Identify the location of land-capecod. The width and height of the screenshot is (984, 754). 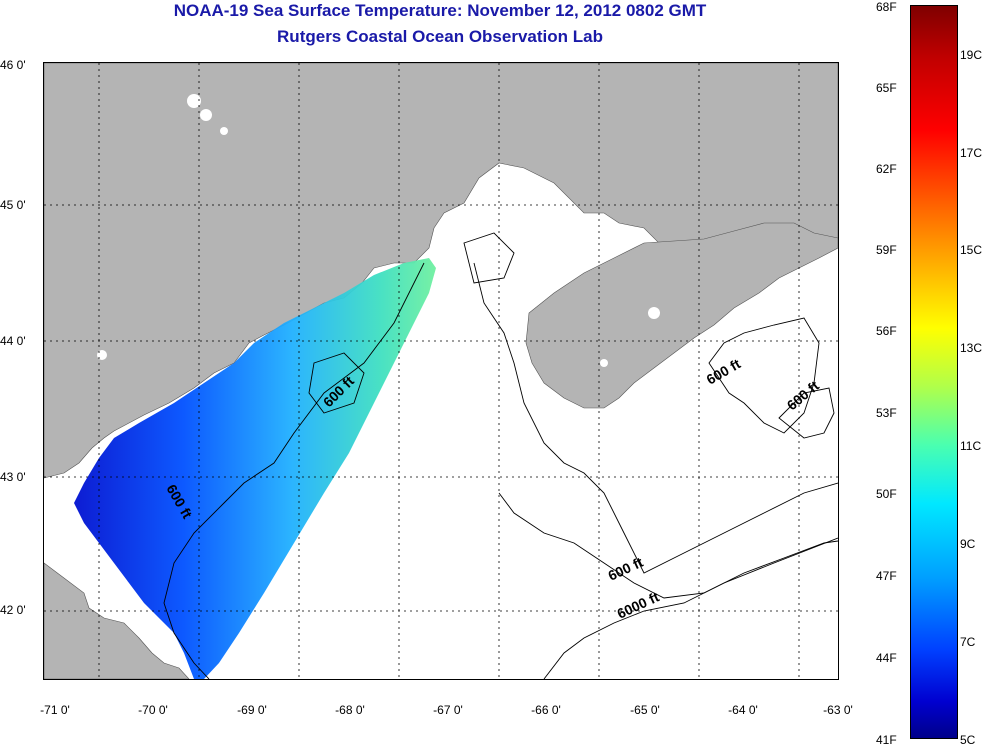
(117, 620).